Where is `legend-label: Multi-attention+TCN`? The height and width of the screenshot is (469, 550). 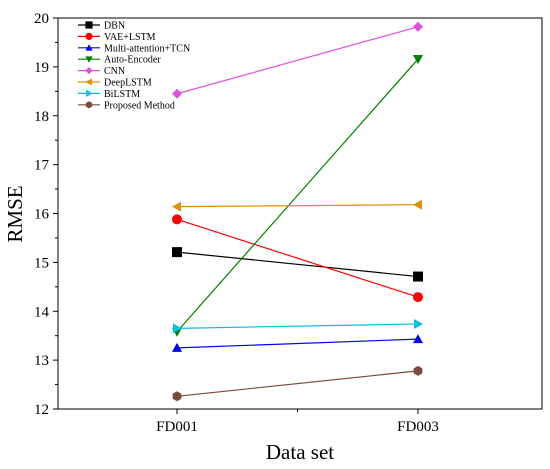
legend-label: Multi-attention+TCN is located at coordinates (147, 48).